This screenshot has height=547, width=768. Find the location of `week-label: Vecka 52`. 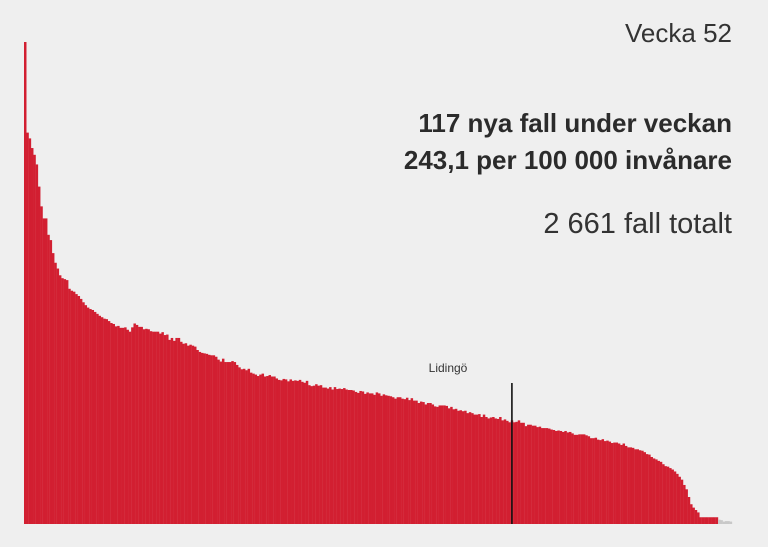

week-label: Vecka 52 is located at coordinates (678, 33).